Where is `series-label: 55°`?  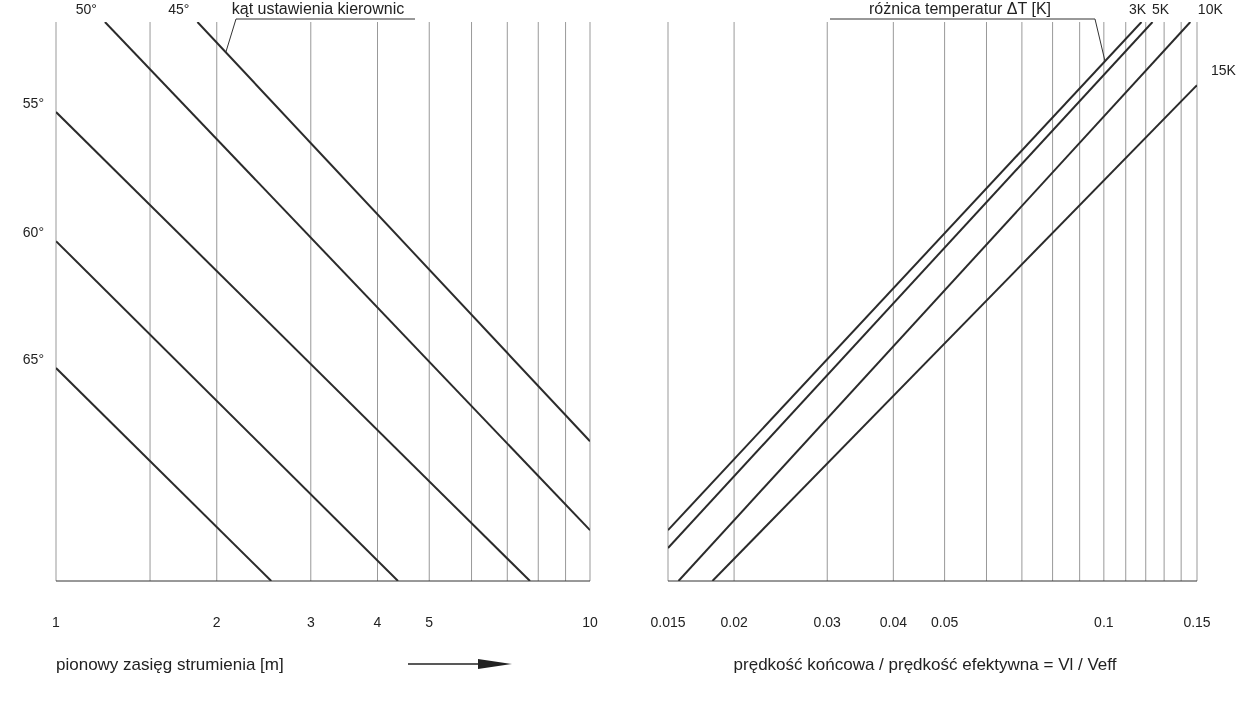 series-label: 55° is located at coordinates (33, 103).